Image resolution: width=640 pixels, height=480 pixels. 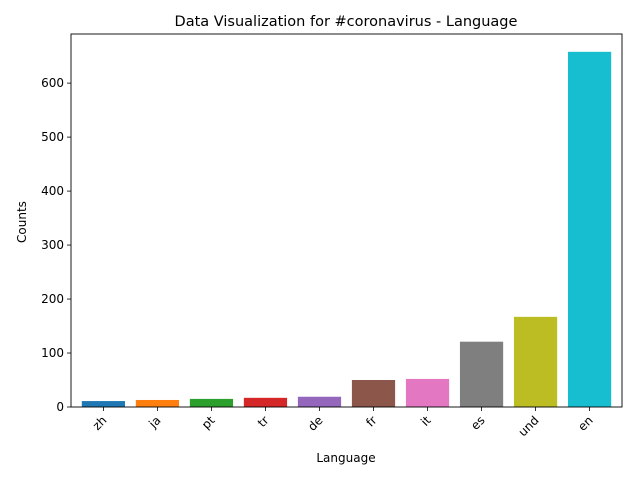 What do you see at coordinates (263, 421) in the screenshot?
I see `x-tick-label: tr` at bounding box center [263, 421].